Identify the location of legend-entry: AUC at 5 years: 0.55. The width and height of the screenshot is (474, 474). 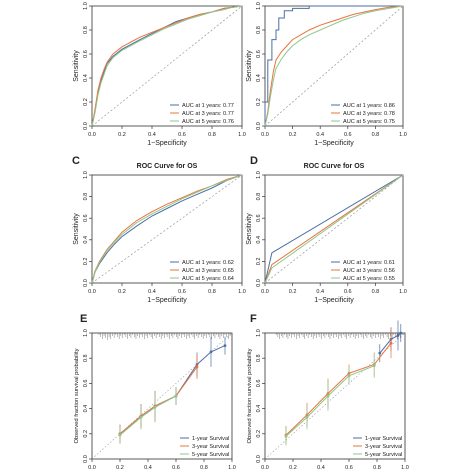
(369, 279).